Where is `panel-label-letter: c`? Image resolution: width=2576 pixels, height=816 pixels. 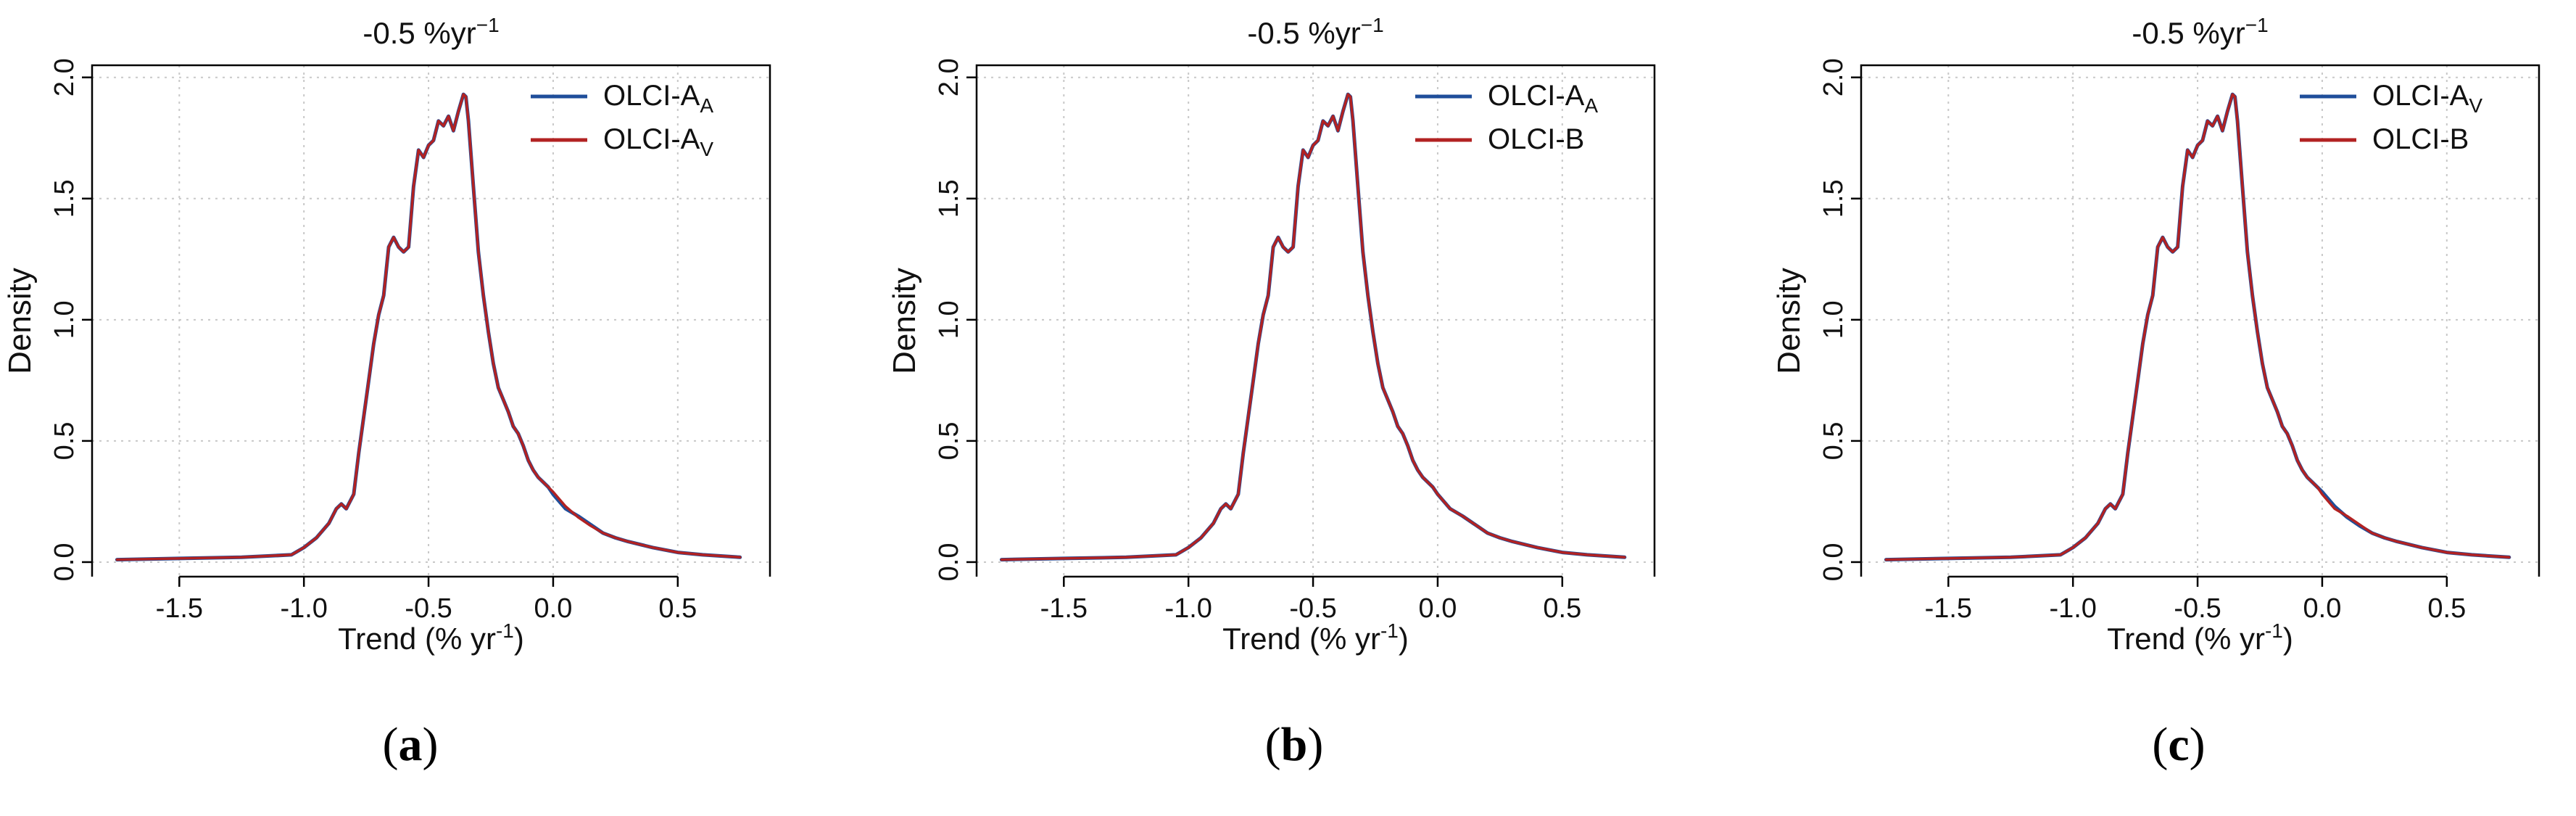
panel-label-letter: c is located at coordinates (2179, 745).